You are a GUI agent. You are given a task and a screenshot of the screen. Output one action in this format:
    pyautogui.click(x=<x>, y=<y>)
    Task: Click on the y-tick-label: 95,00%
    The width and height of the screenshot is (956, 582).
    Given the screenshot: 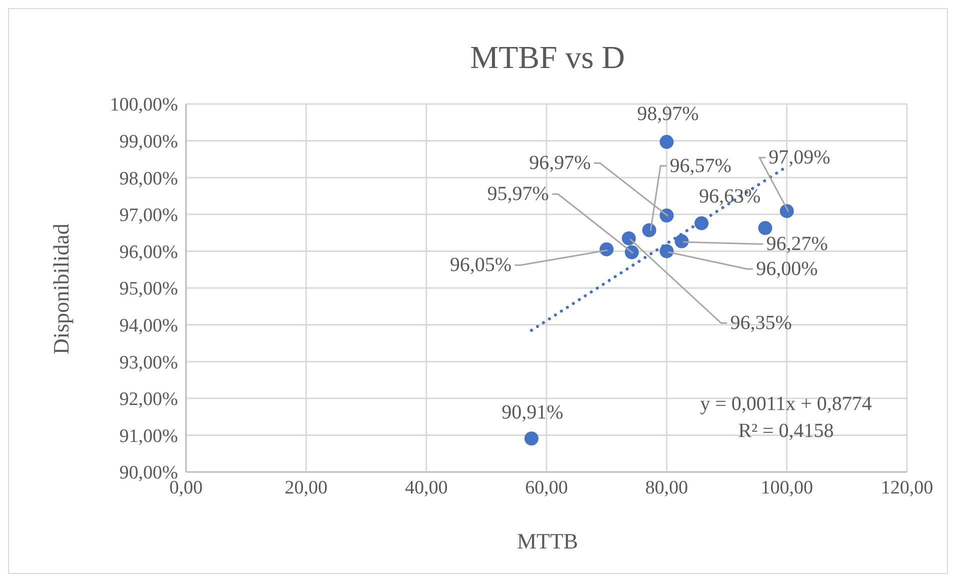 What is the action you would take?
    pyautogui.click(x=148, y=289)
    